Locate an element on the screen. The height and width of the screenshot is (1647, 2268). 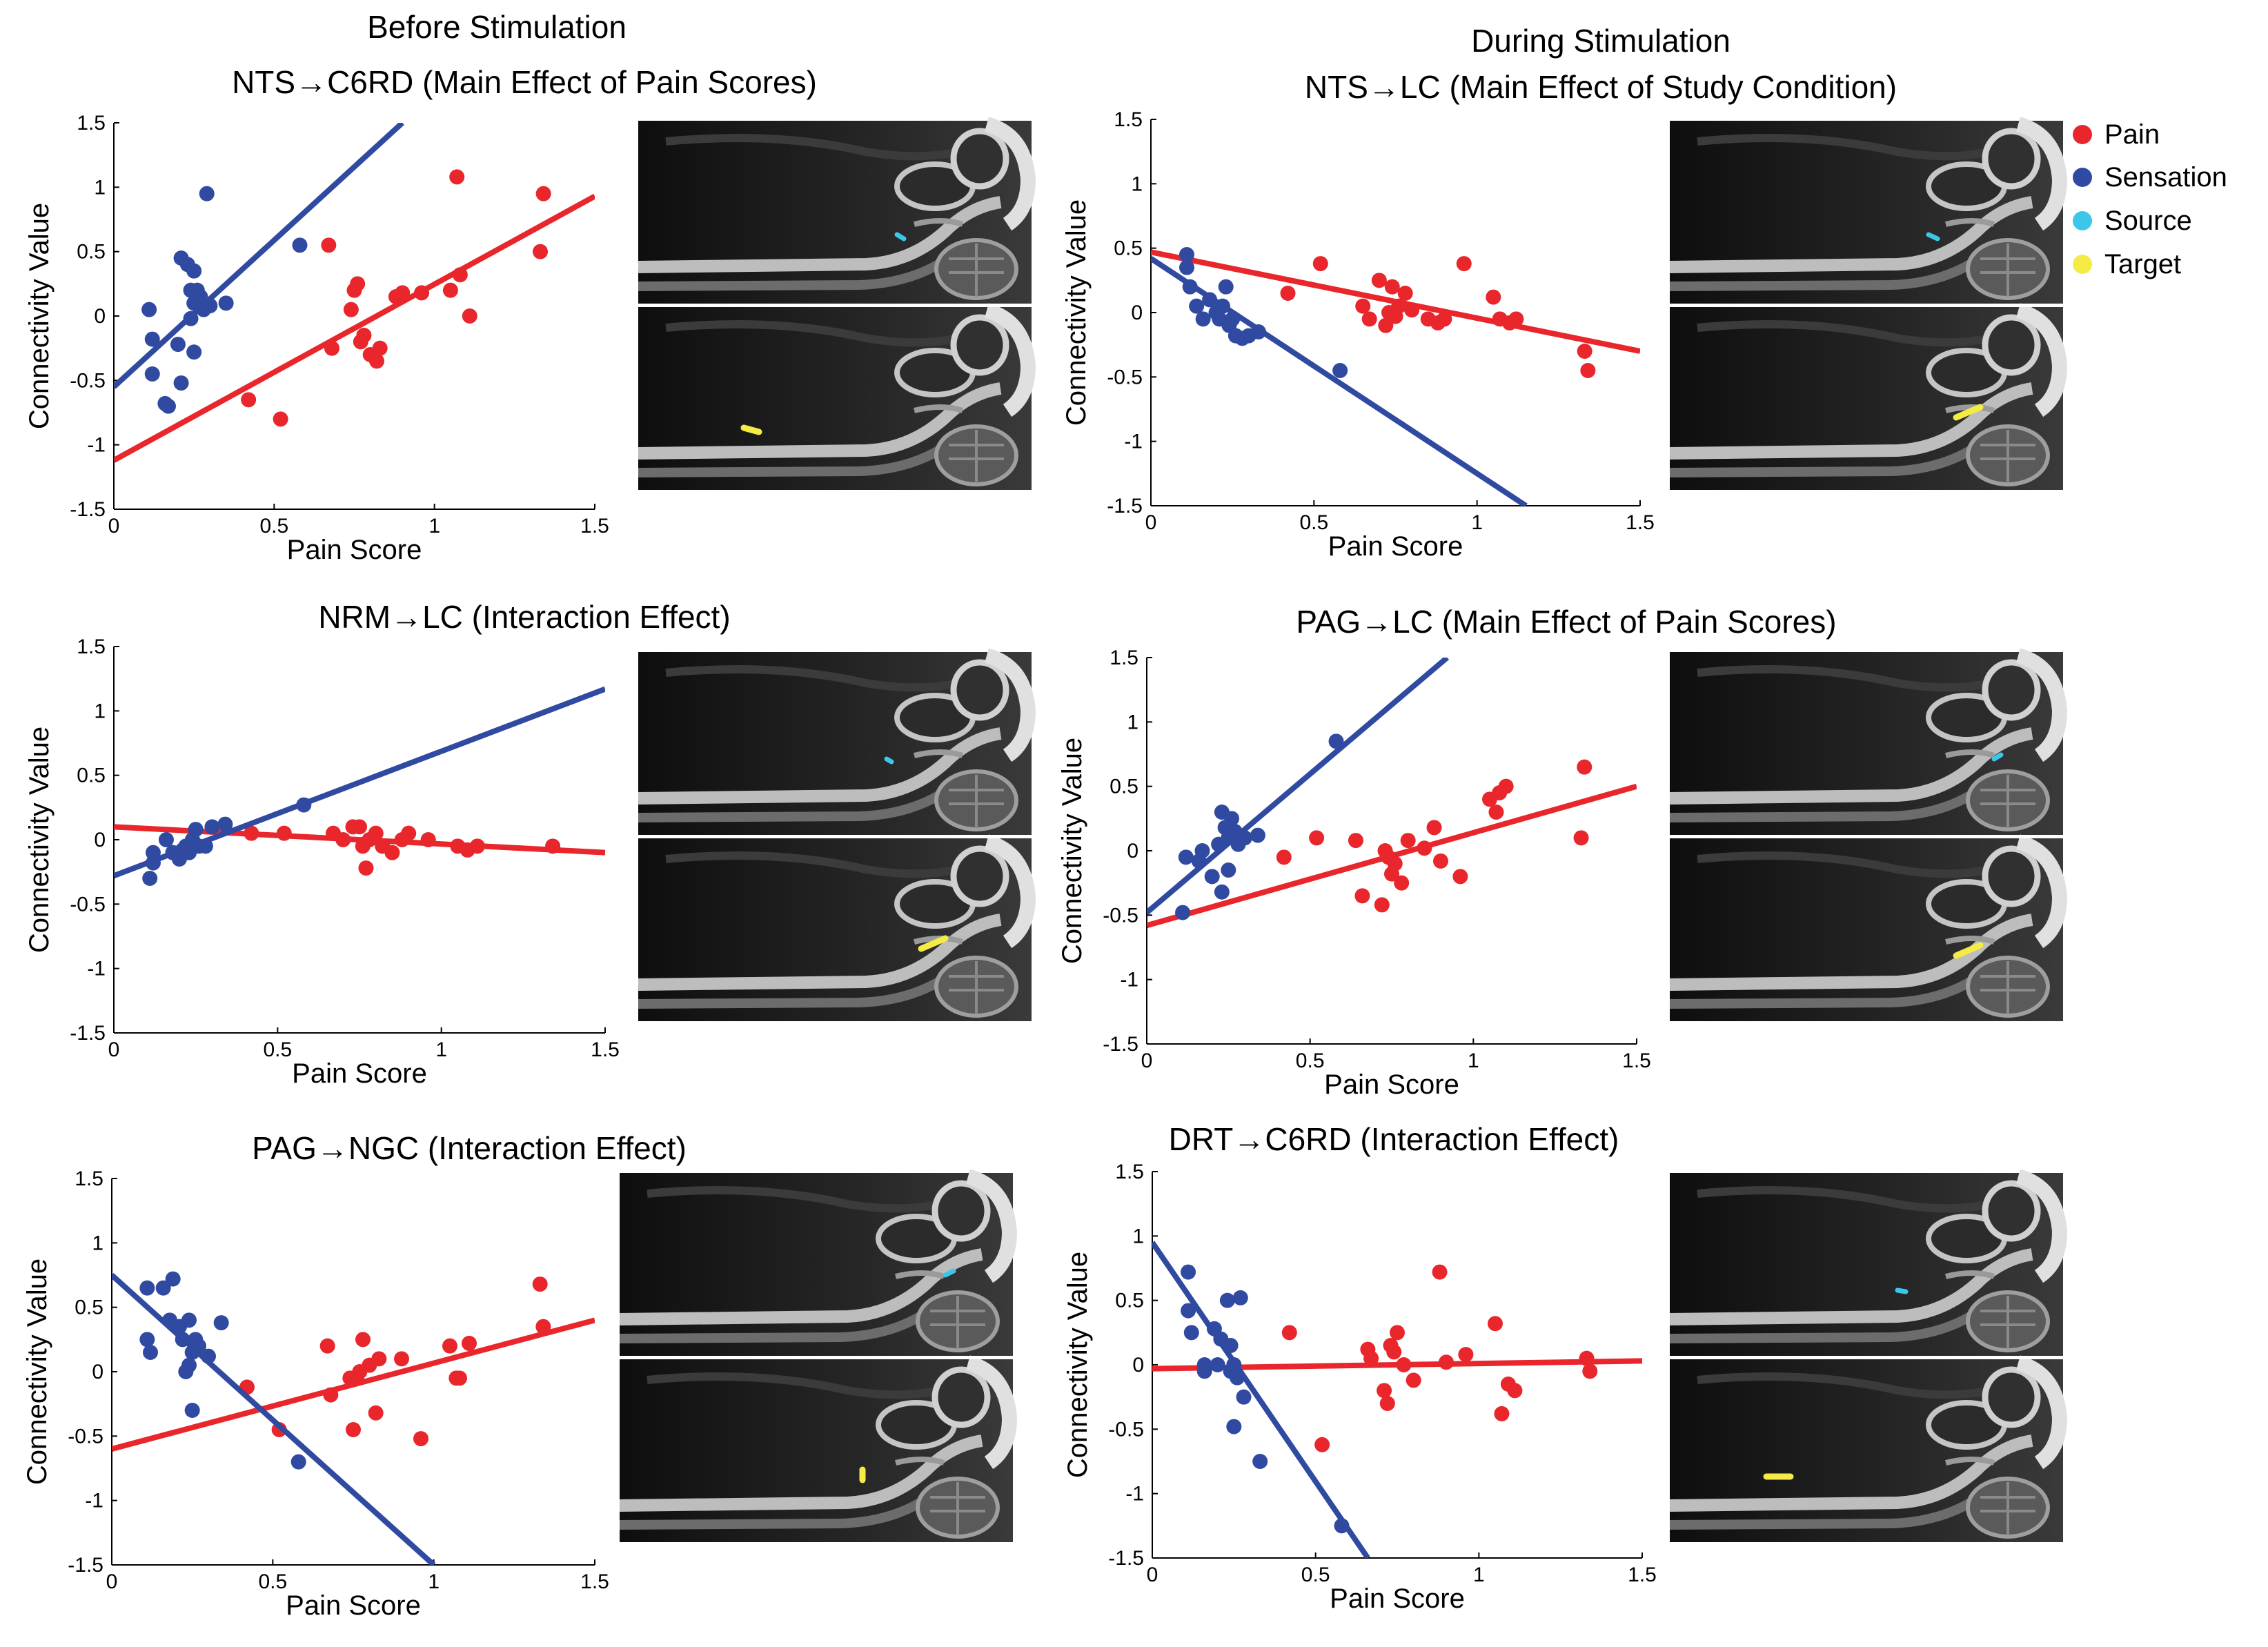
brain-pair-e is located at coordinates (816, 1357).